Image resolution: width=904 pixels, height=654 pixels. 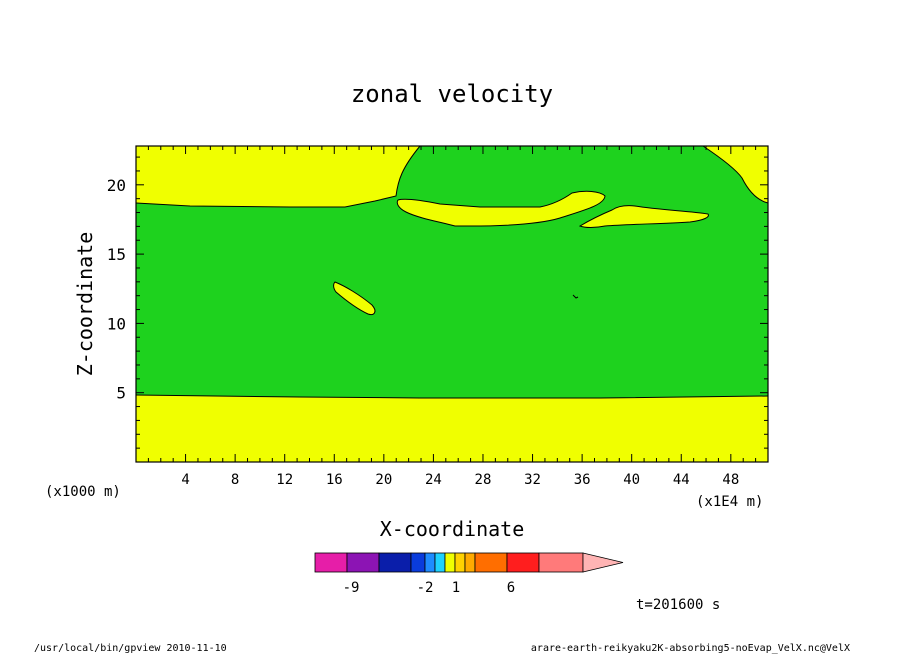 What do you see at coordinates (631, 480) in the screenshot?
I see `x-tick-label: 40` at bounding box center [631, 480].